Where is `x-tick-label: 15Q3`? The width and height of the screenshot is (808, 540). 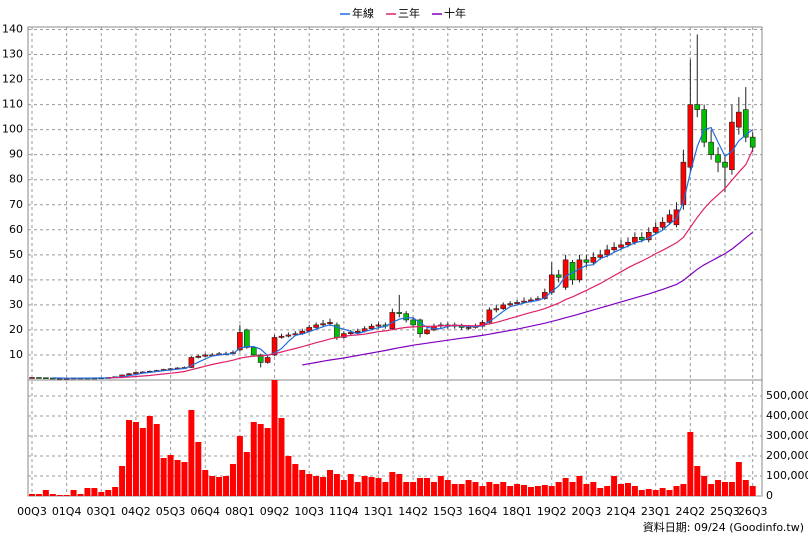 x-tick-label: 15Q3 is located at coordinates (448, 511).